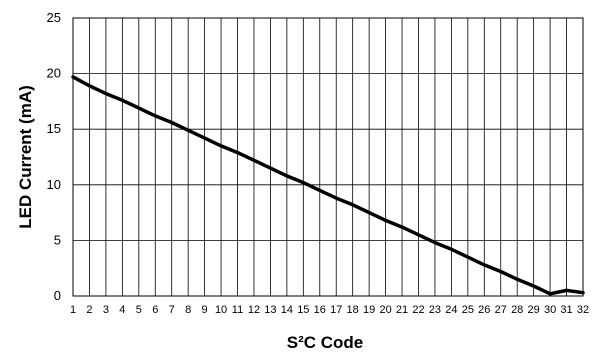 The width and height of the screenshot is (600, 355). I want to click on x-tick-label: 14, so click(287, 310).